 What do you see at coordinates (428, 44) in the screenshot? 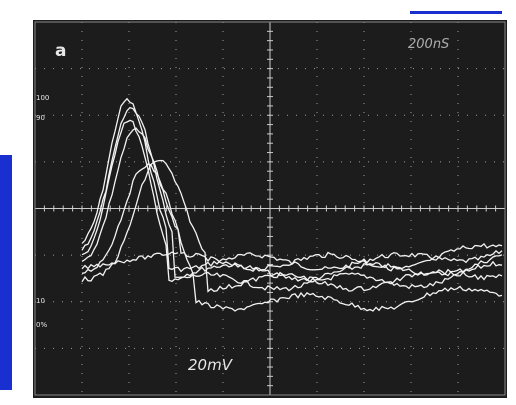
I see `timebase: 200nS` at bounding box center [428, 44].